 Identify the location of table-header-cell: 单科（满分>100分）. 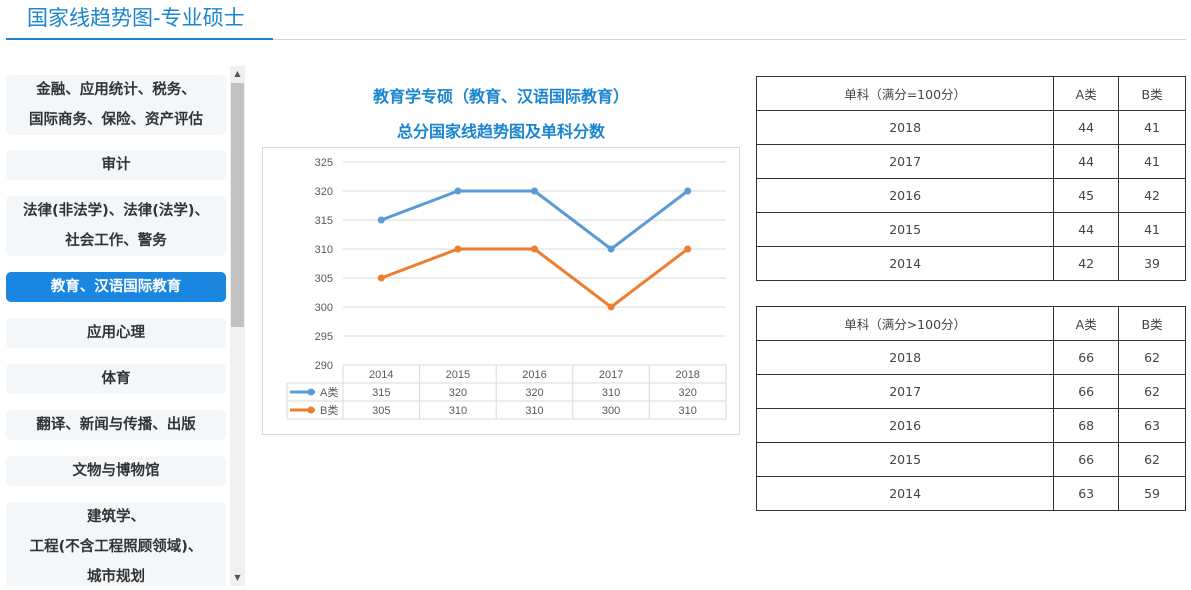
(905, 323).